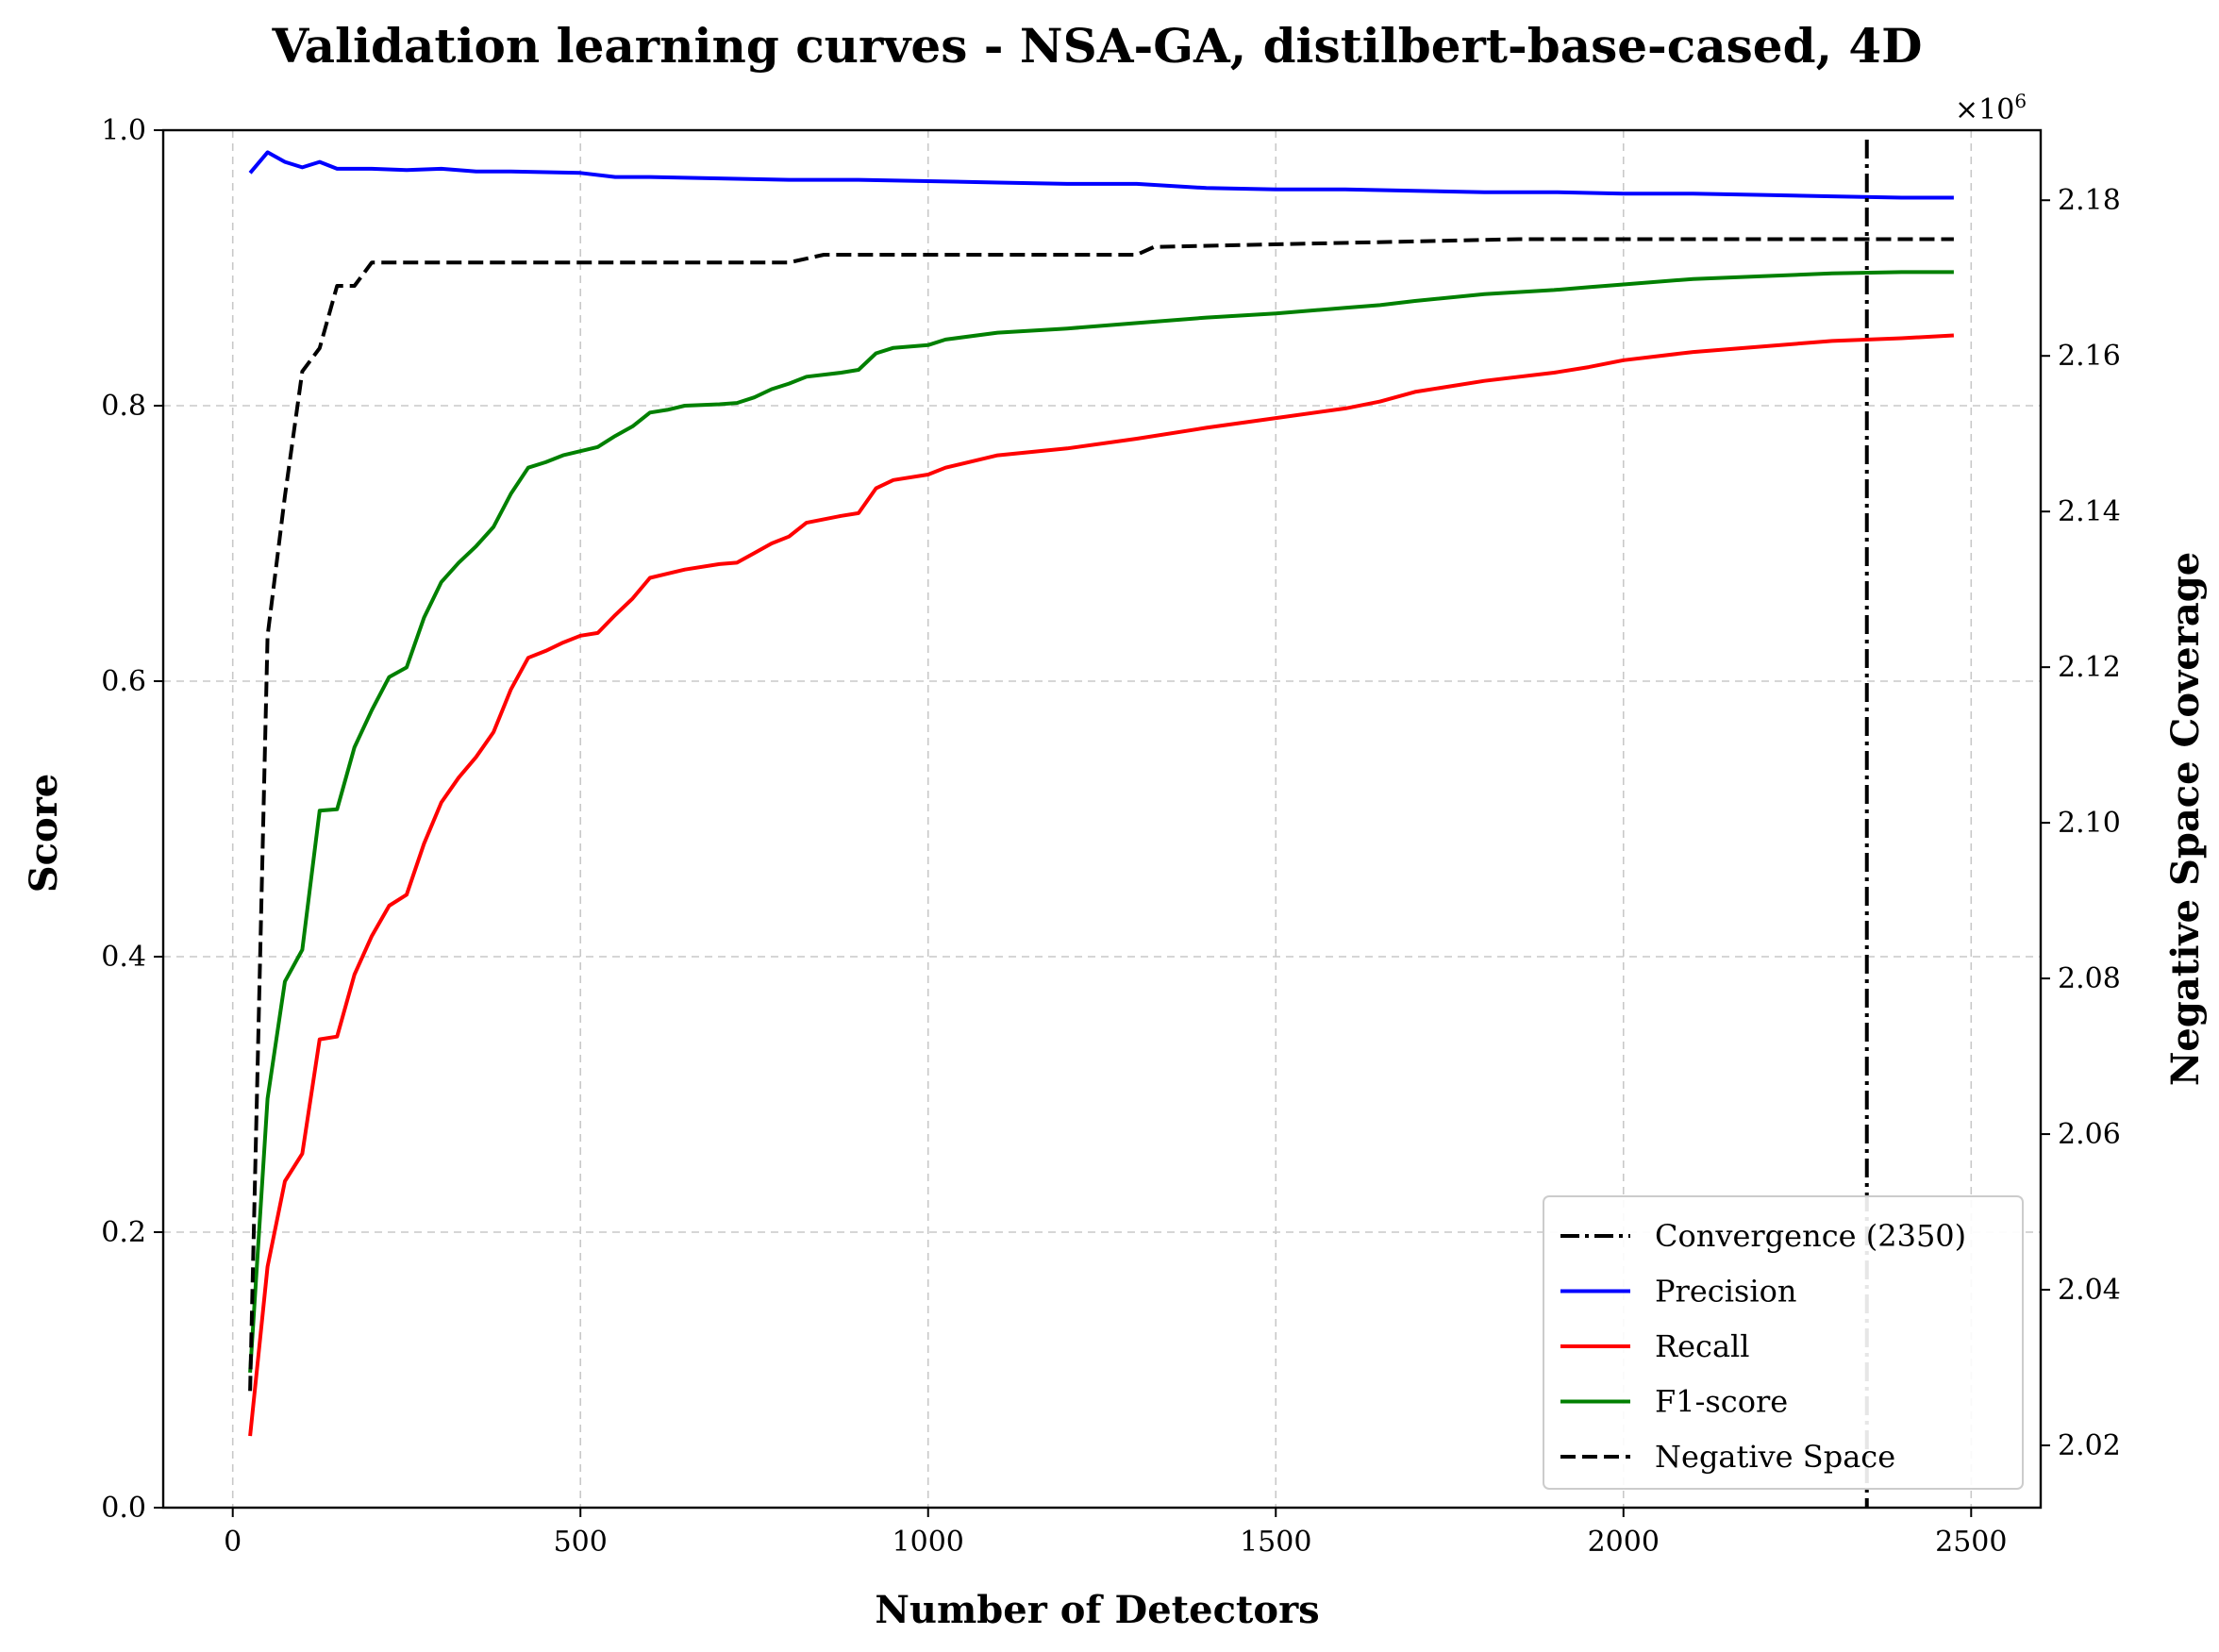 The height and width of the screenshot is (1652, 2219). I want to click on x-tick-label: 0, so click(233, 1542).